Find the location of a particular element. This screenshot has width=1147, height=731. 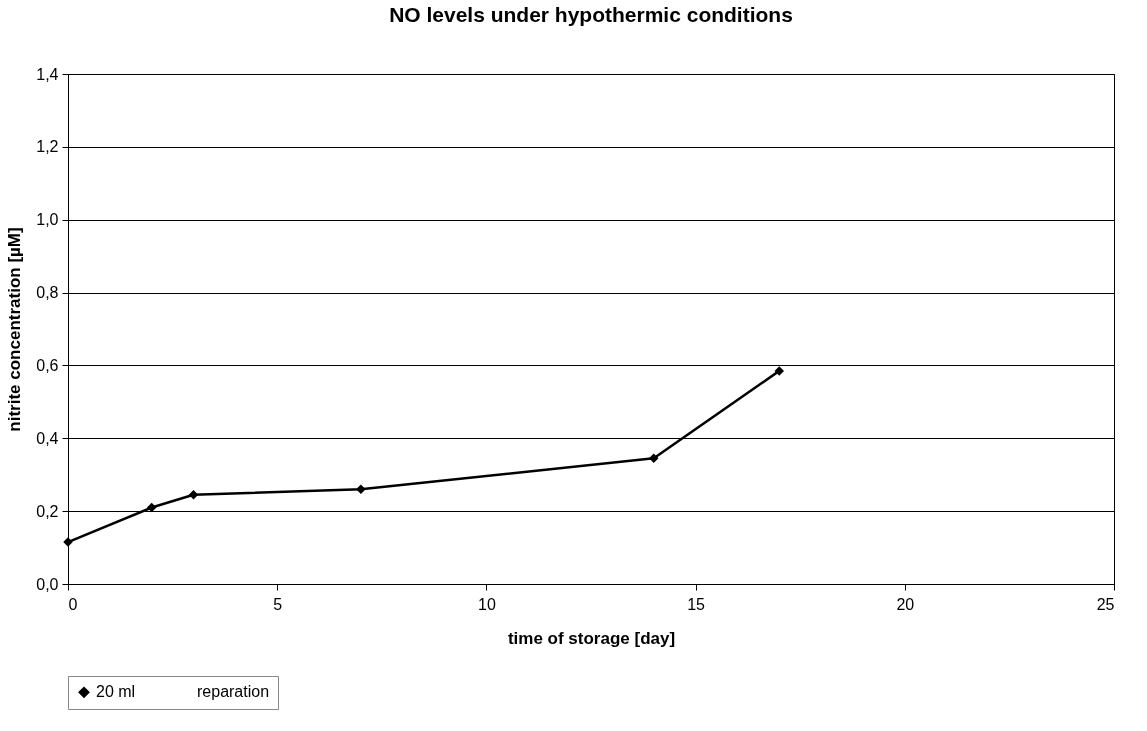

y-tick-label: 0,4 is located at coordinates (47, 438).